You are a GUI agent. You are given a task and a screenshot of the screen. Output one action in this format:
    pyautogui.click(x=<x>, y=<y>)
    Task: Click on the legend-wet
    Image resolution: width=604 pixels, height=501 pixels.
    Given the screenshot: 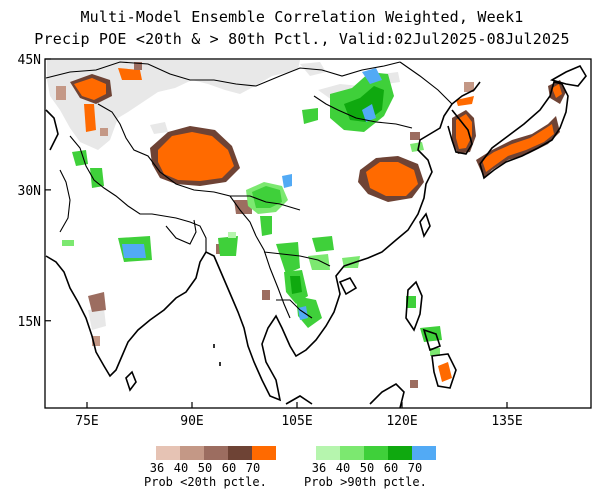 What is the action you would take?
    pyautogui.click(x=376, y=453)
    